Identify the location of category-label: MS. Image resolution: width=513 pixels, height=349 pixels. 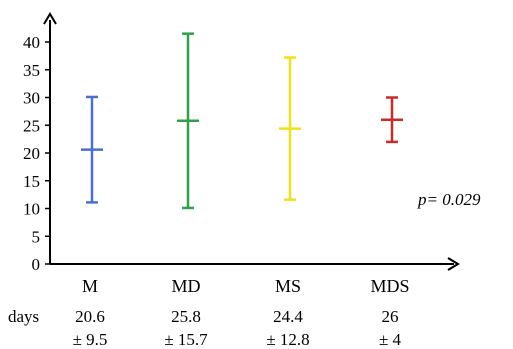
(288, 286).